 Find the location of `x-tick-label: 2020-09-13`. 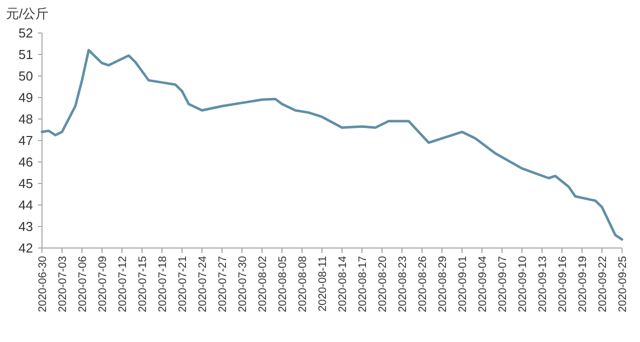

x-tick-label: 2020-09-13 is located at coordinates (542, 284).